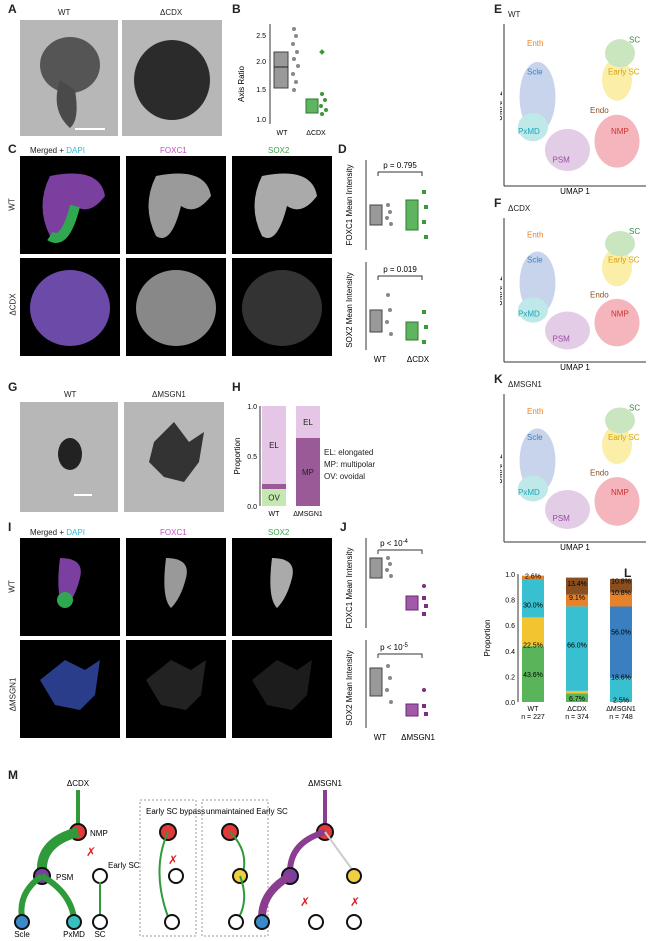 This screenshot has height=941, width=658. What do you see at coordinates (535, 260) in the screenshot?
I see `umap-cluster-label: Scle` at bounding box center [535, 260].